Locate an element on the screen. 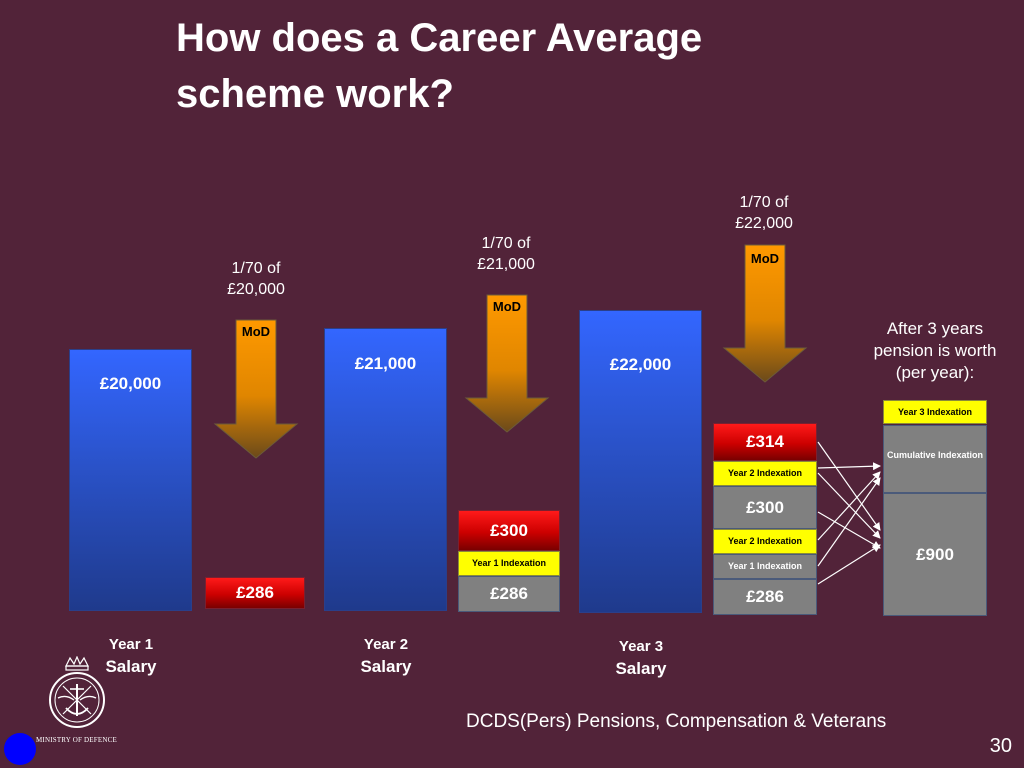 The width and height of the screenshot is (1024, 768). summary-total: £900 is located at coordinates (935, 554).